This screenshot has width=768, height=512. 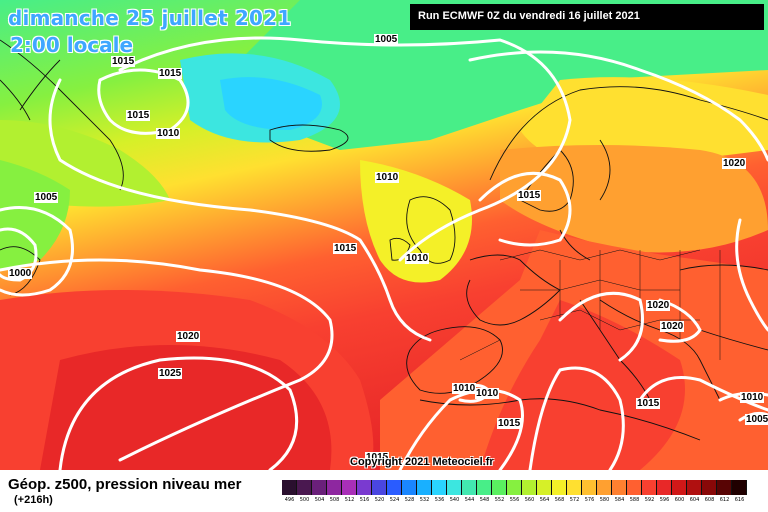 I want to click on iceland-coast, so click(x=309, y=138).